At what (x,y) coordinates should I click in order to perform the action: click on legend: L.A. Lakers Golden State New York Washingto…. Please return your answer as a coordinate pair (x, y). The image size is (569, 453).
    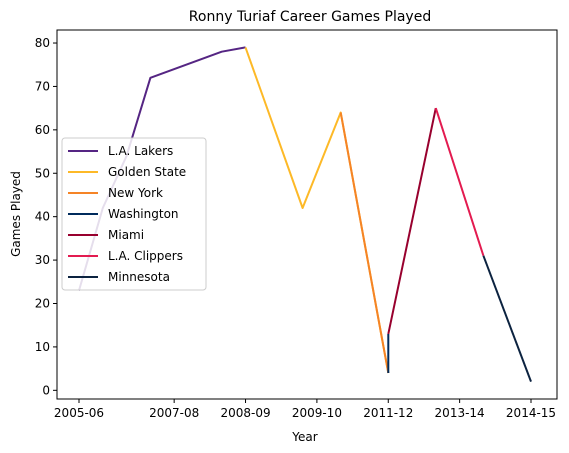
    Looking at the image, I should click on (134, 214).